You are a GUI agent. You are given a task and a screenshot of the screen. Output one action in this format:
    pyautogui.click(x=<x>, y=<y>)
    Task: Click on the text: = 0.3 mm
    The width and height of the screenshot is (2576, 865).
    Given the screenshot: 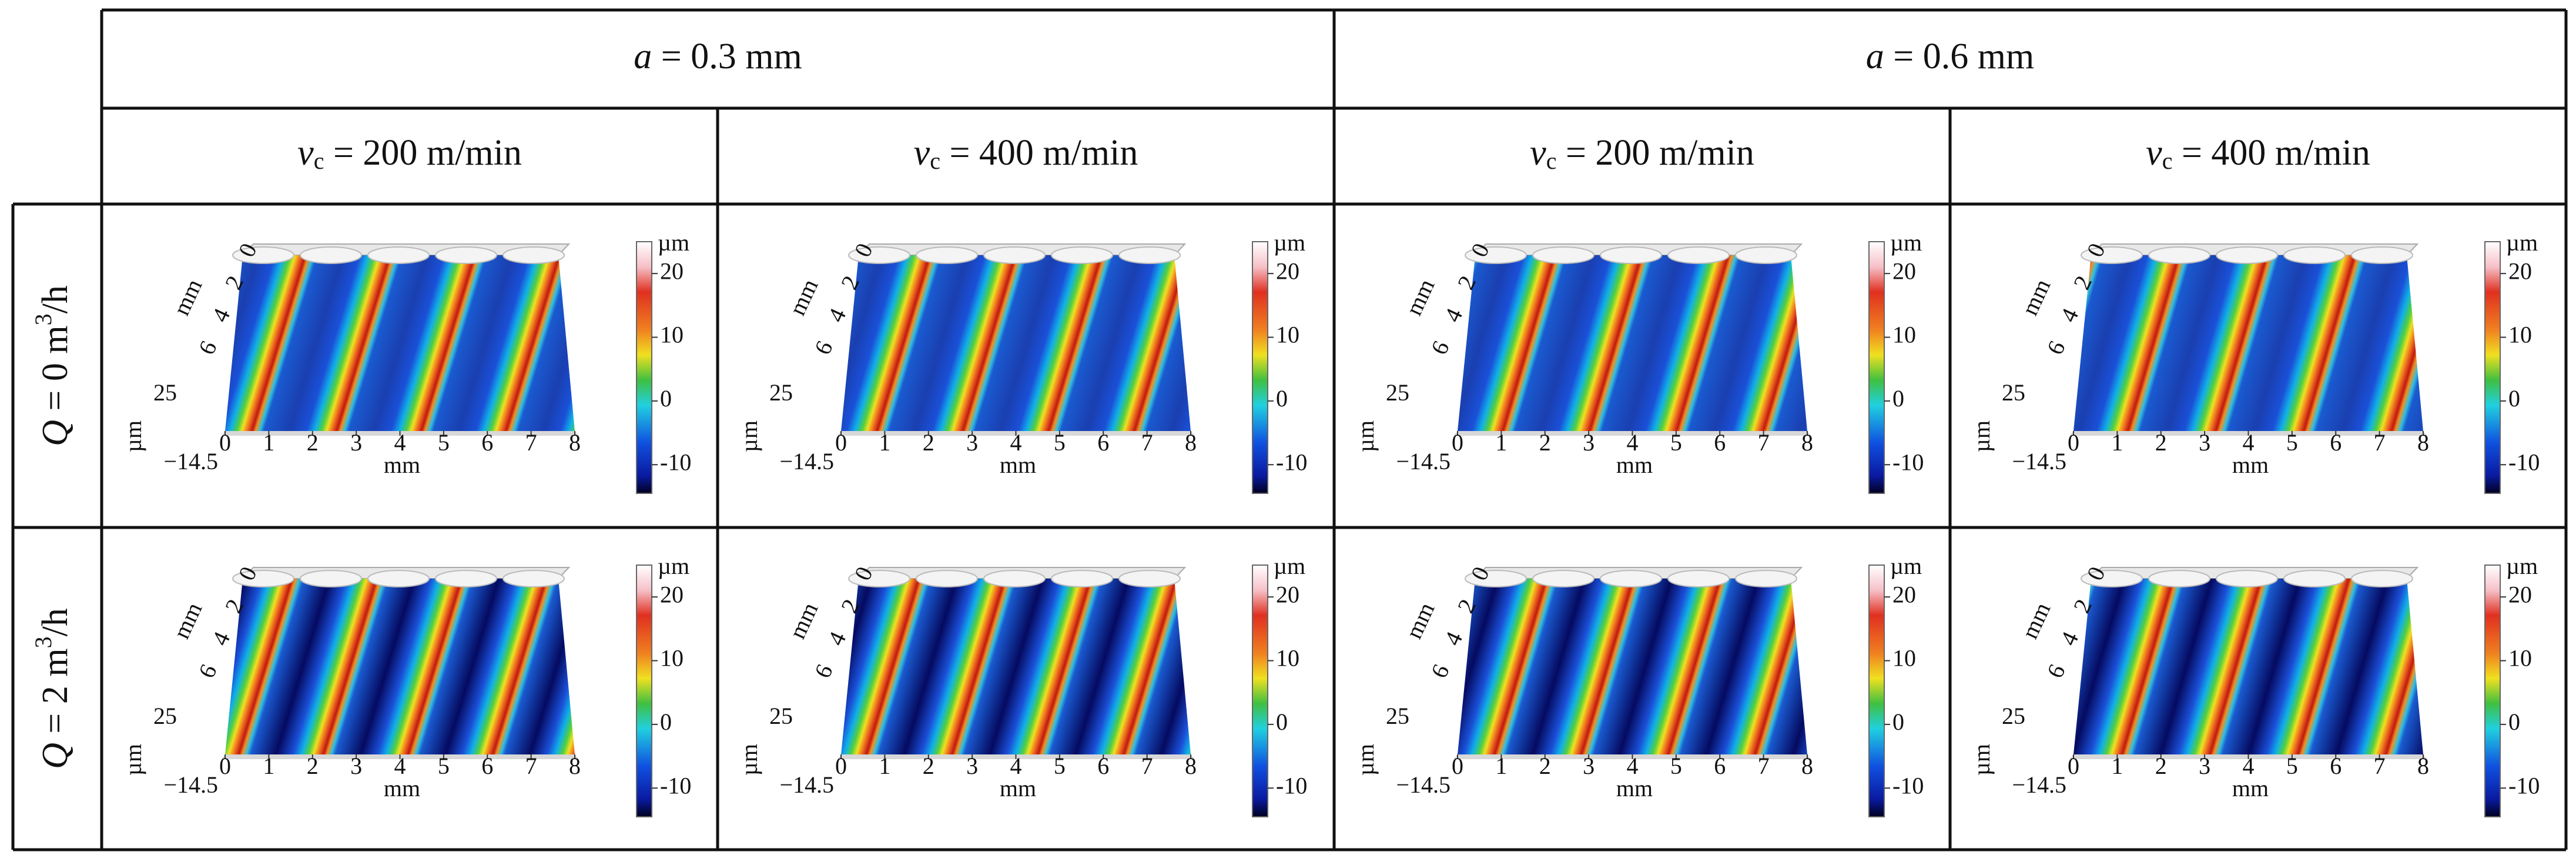 What is the action you would take?
    pyautogui.click(x=727, y=56)
    